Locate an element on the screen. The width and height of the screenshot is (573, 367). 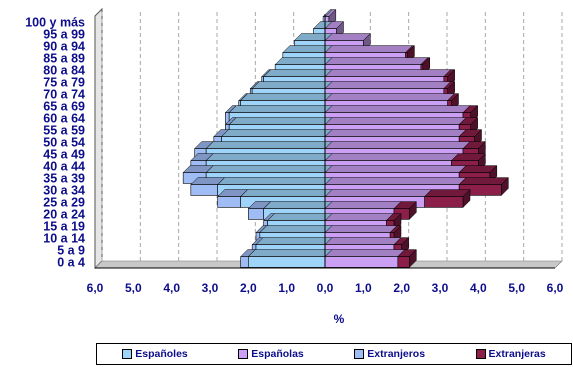
bar-espanolas-6-top is located at coordinates (395, 181).